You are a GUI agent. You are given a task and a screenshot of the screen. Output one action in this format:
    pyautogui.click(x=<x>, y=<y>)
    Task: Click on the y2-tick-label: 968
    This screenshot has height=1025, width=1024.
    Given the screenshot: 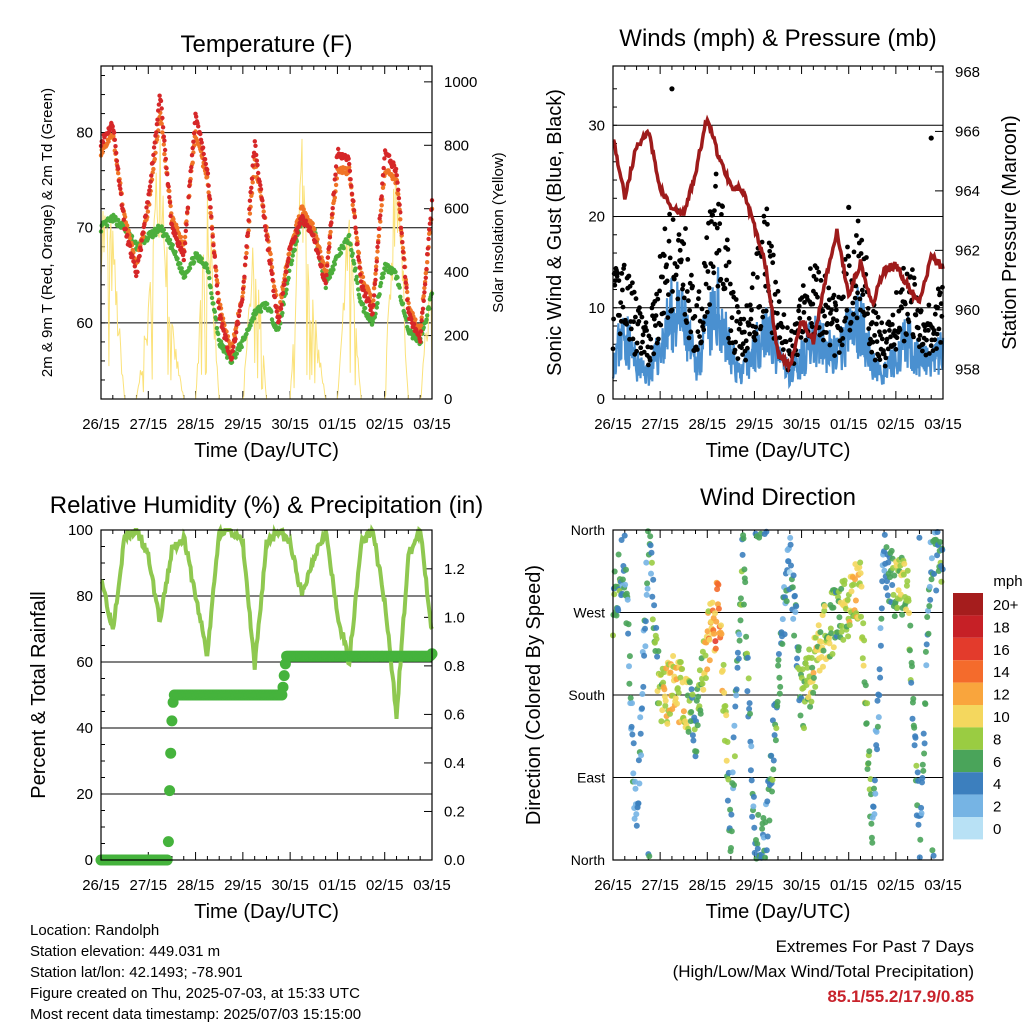 What is the action you would take?
    pyautogui.click(x=967, y=72)
    